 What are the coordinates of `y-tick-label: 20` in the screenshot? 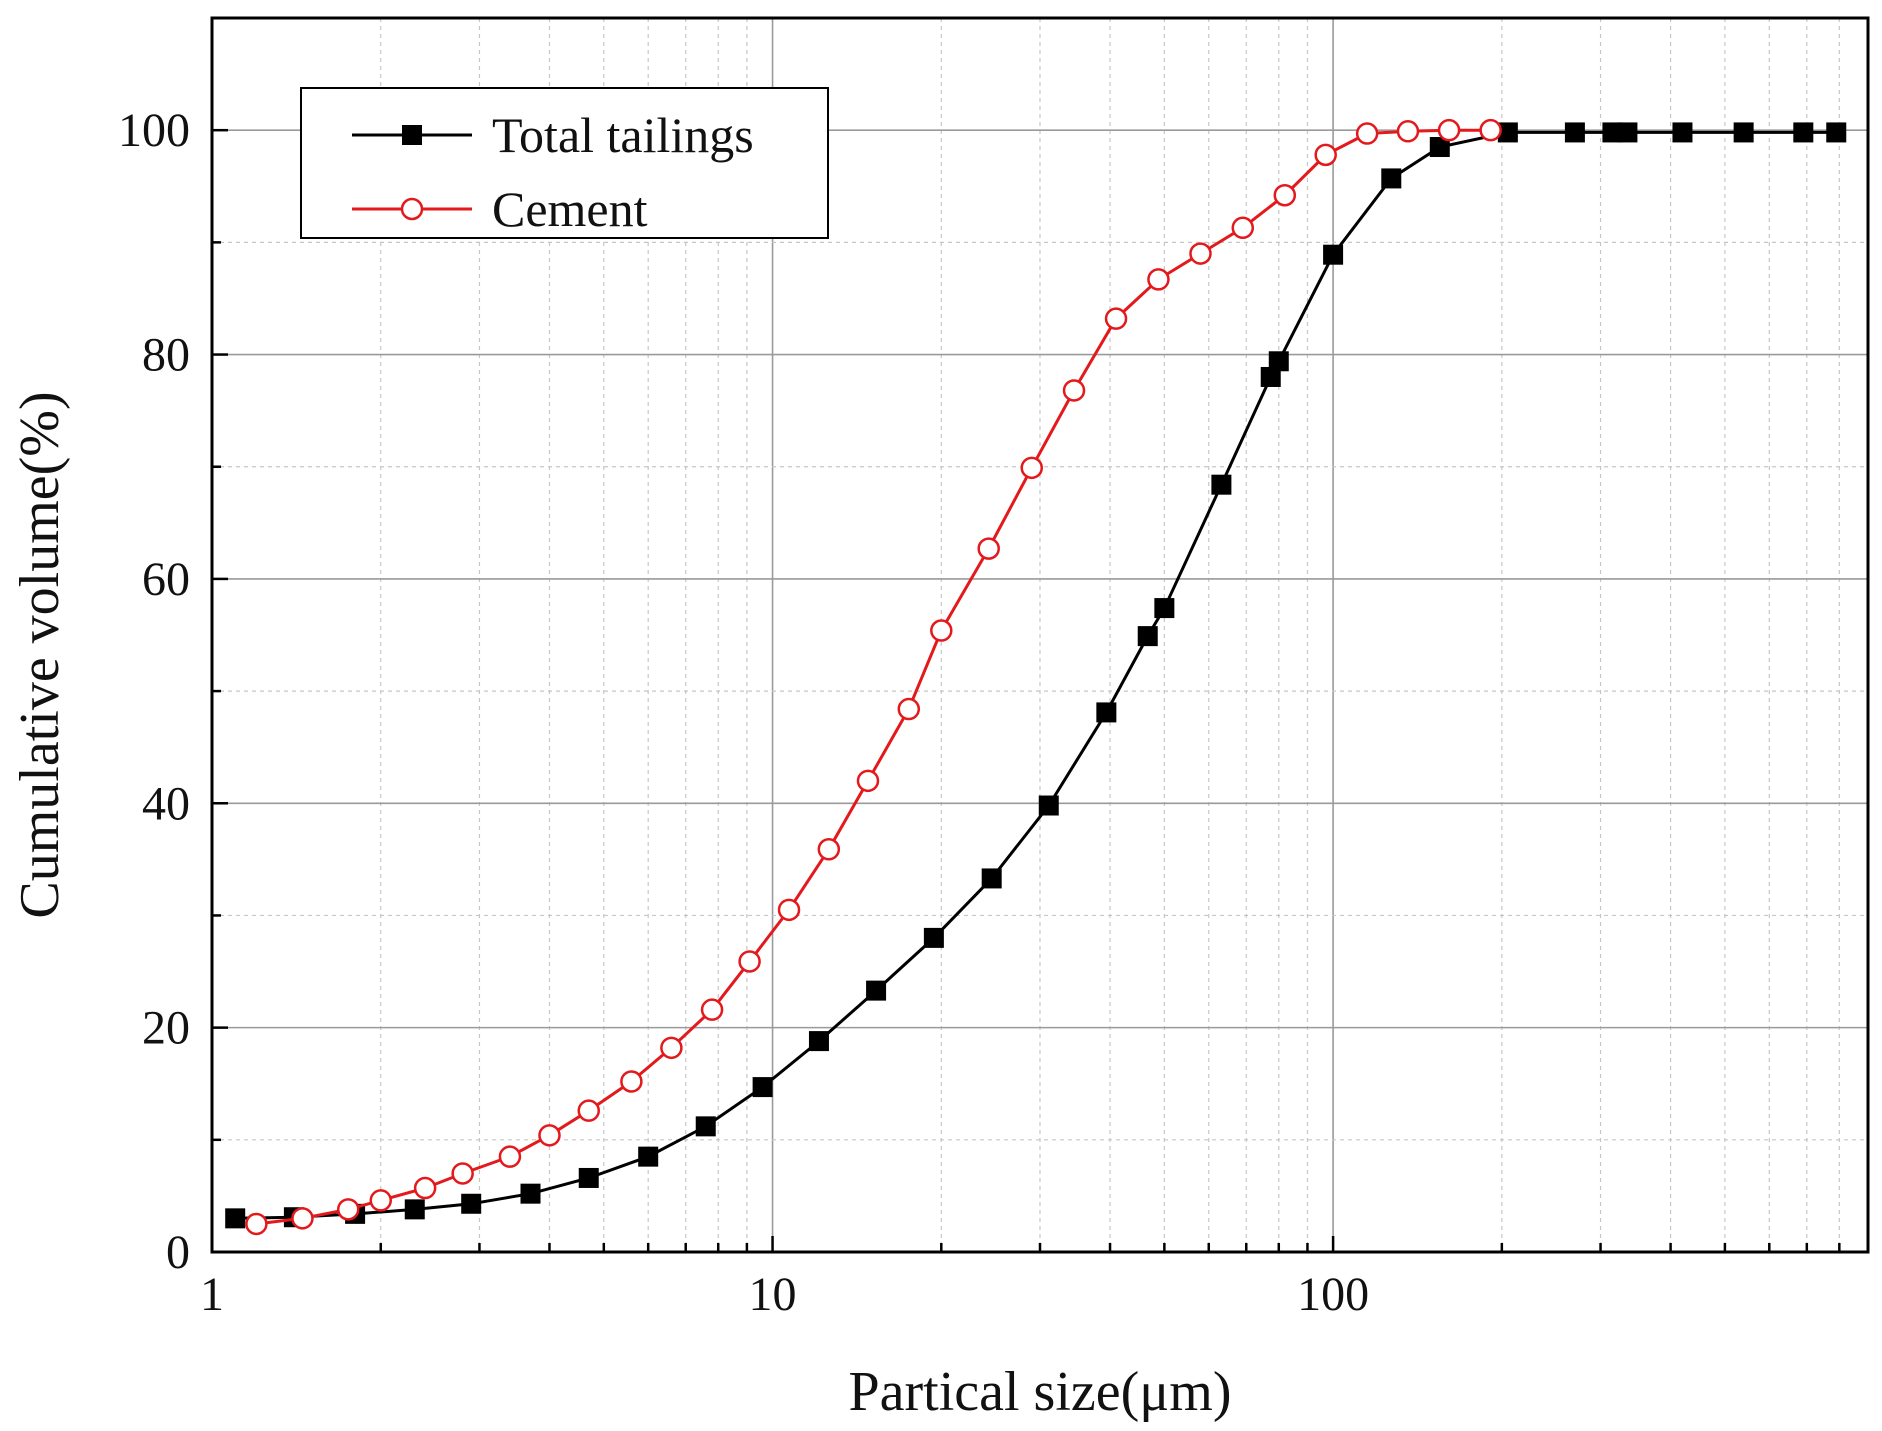 It's located at (166, 1028).